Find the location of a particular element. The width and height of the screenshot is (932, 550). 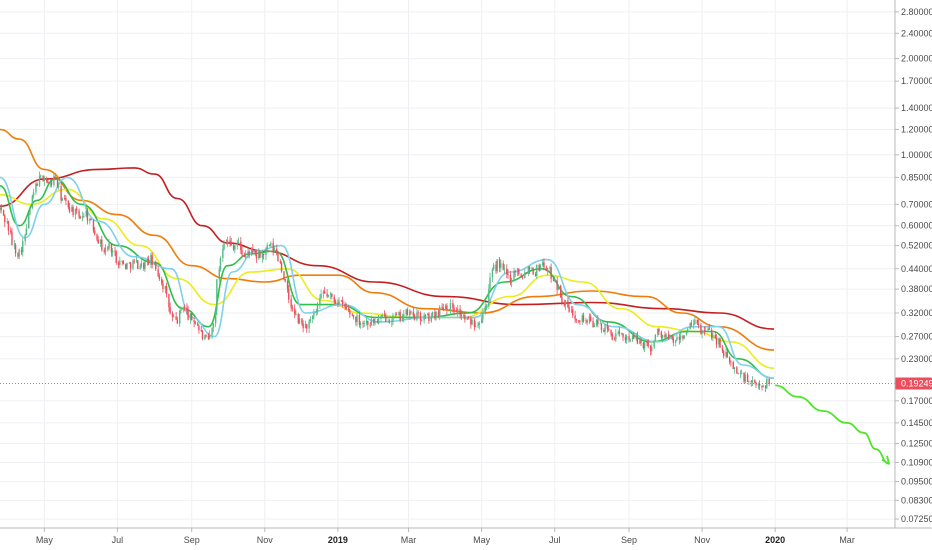

price-tick-label: 0.12500 is located at coordinates (916, 443).